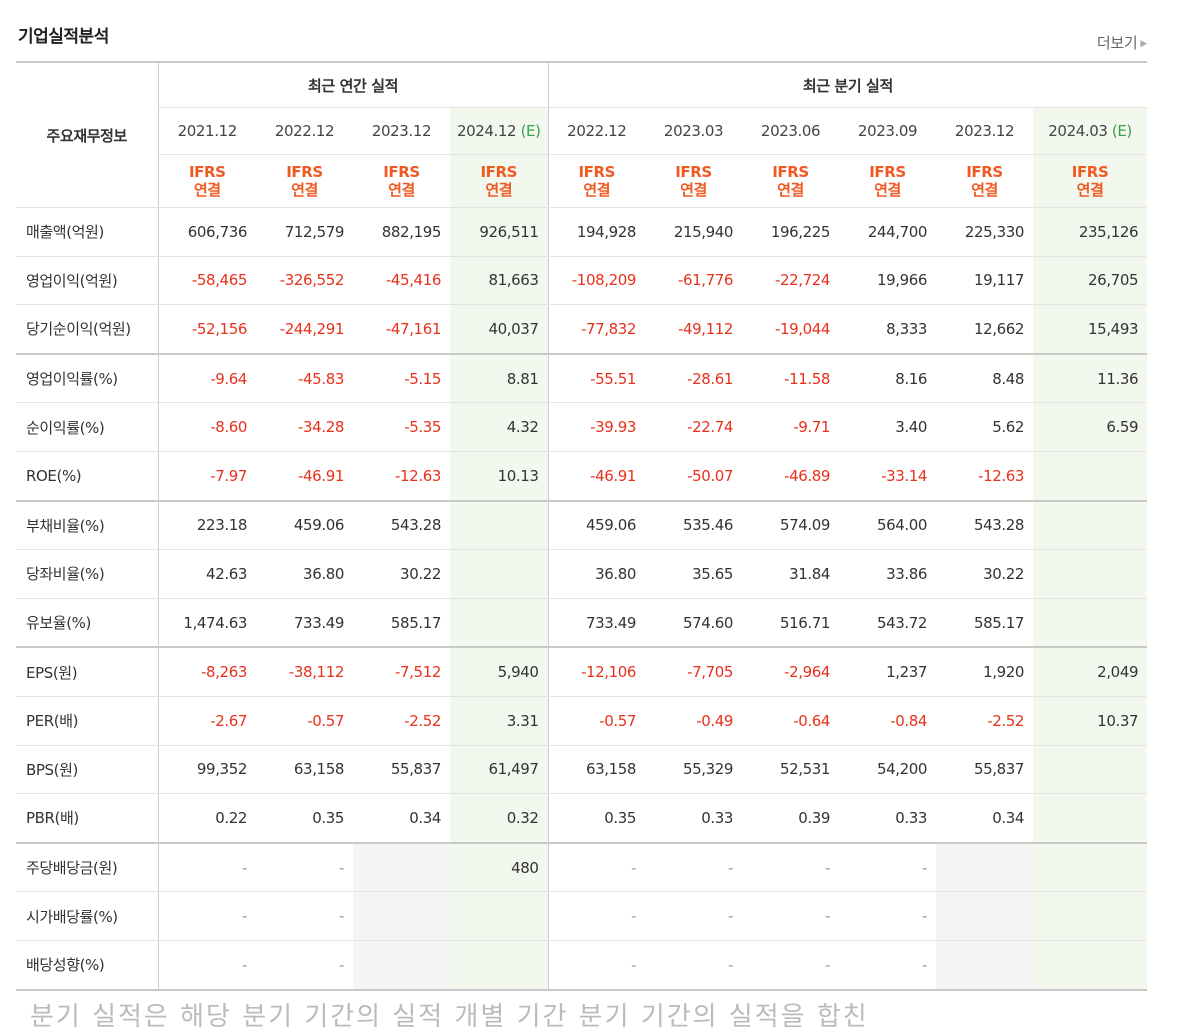 Image resolution: width=1179 pixels, height=1033 pixels. What do you see at coordinates (1090, 232) in the screenshot?
I see `table-cell: 235,126` at bounding box center [1090, 232].